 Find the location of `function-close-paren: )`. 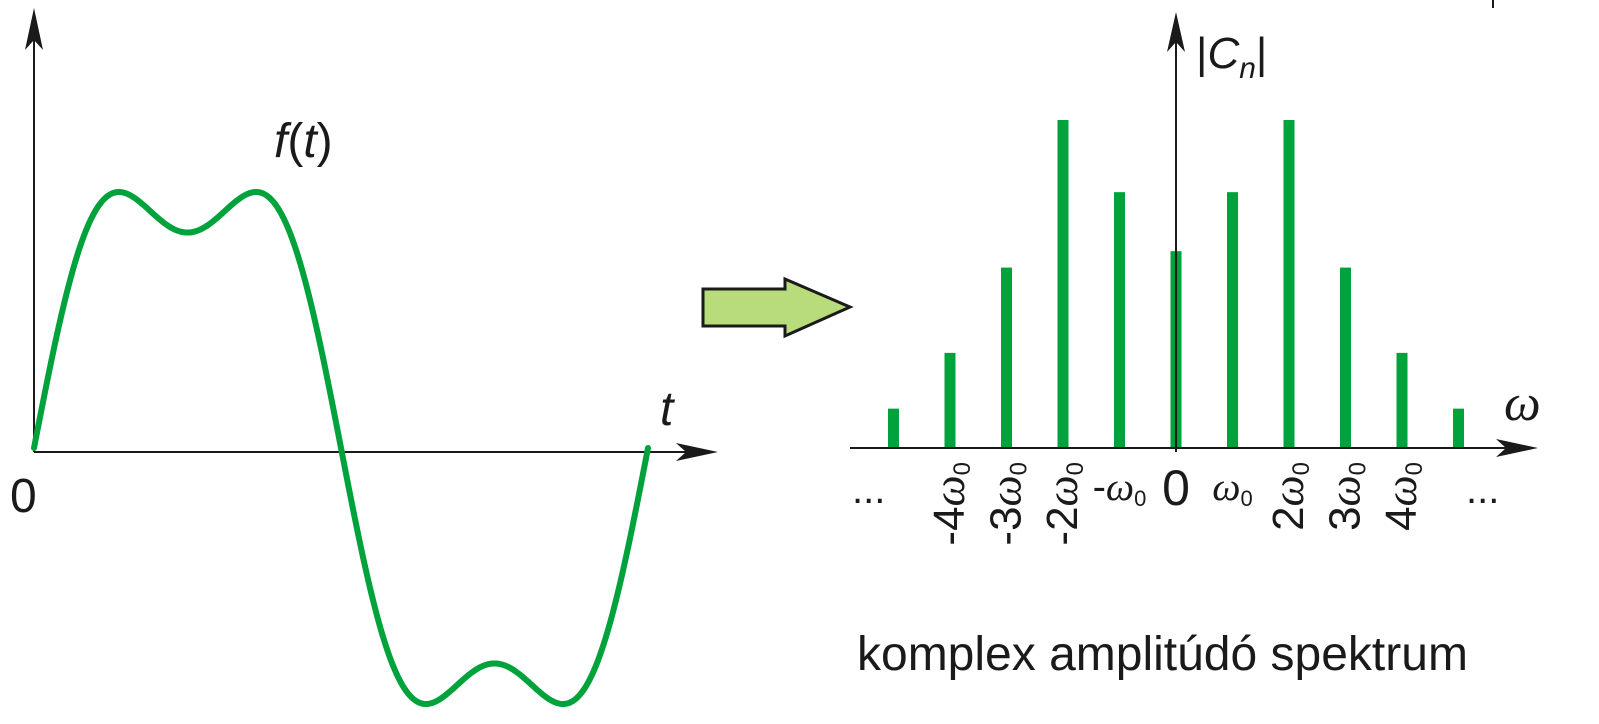

function-close-paren: ) is located at coordinates (325, 141).